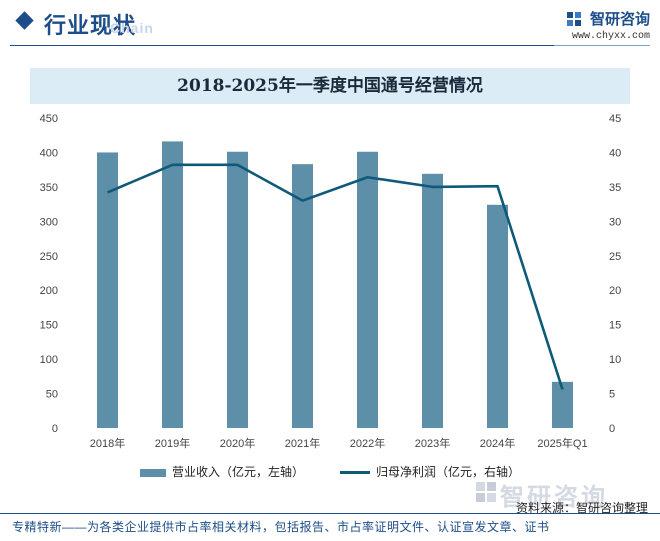 The height and width of the screenshot is (541, 660). I want to click on x-tick-label: 2025年Q1, so click(562, 443).